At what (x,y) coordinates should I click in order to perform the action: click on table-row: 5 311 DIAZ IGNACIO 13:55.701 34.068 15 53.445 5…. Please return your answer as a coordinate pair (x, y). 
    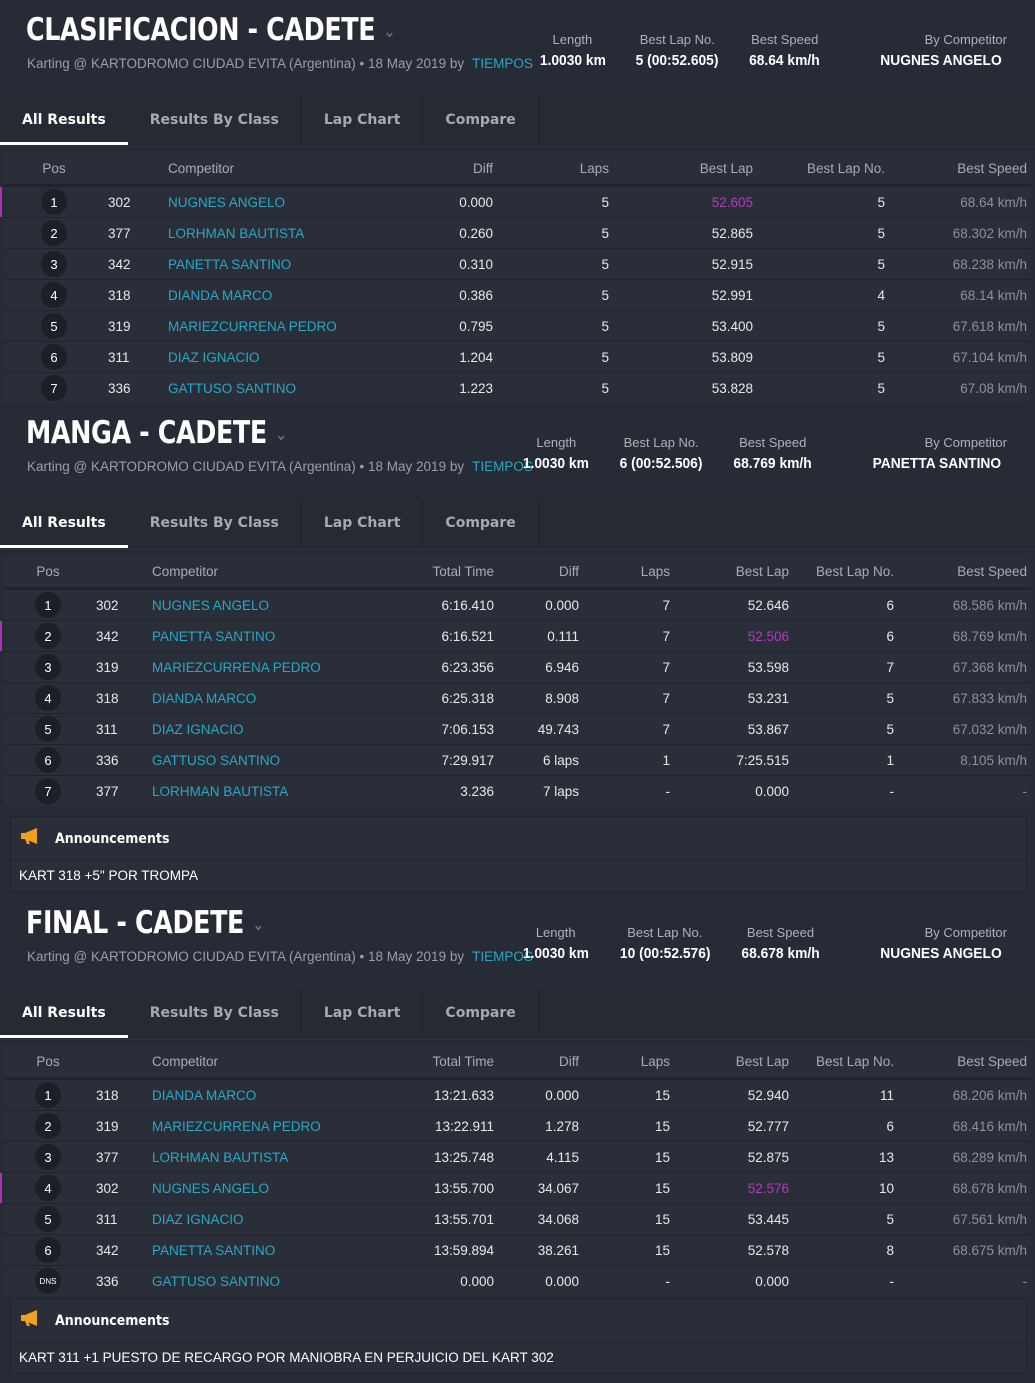
    Looking at the image, I should click on (517, 1218).